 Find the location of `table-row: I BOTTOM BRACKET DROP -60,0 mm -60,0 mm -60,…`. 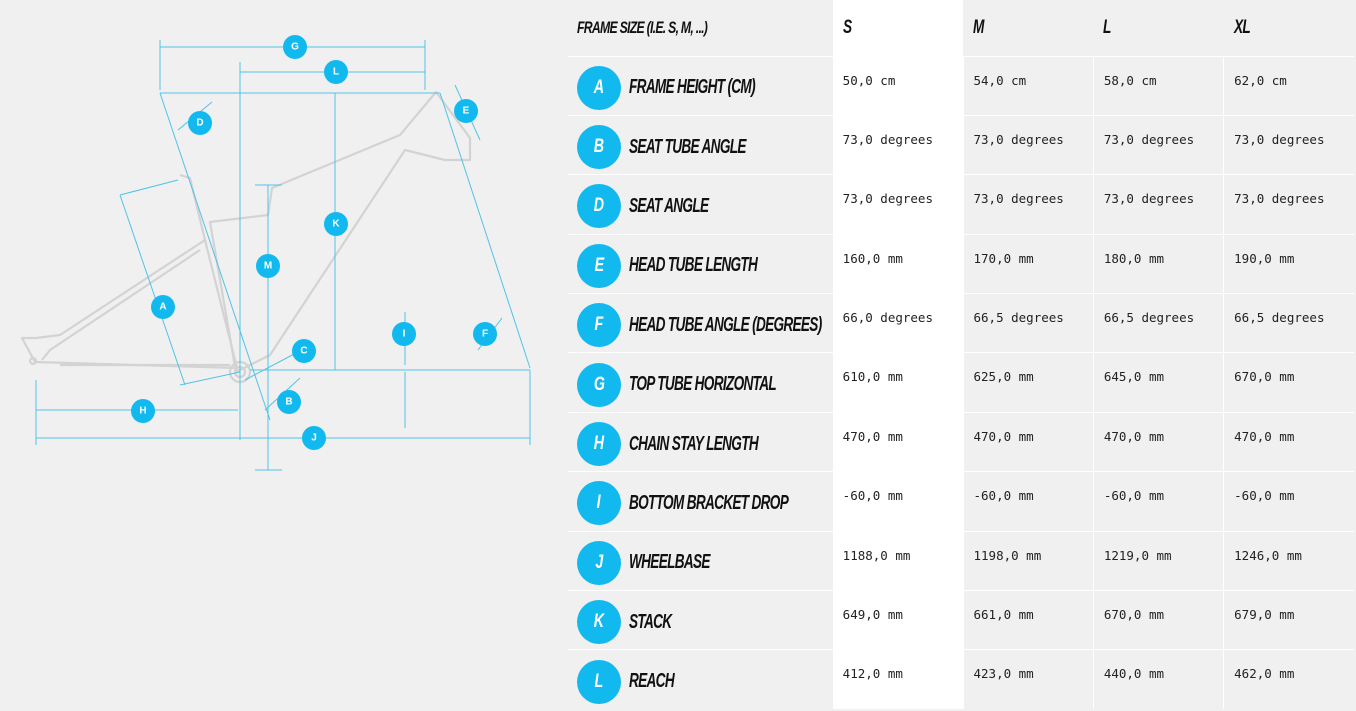

table-row: I BOTTOM BRACKET DROP -60,0 mm -60,0 mm -60,… is located at coordinates (961, 501).